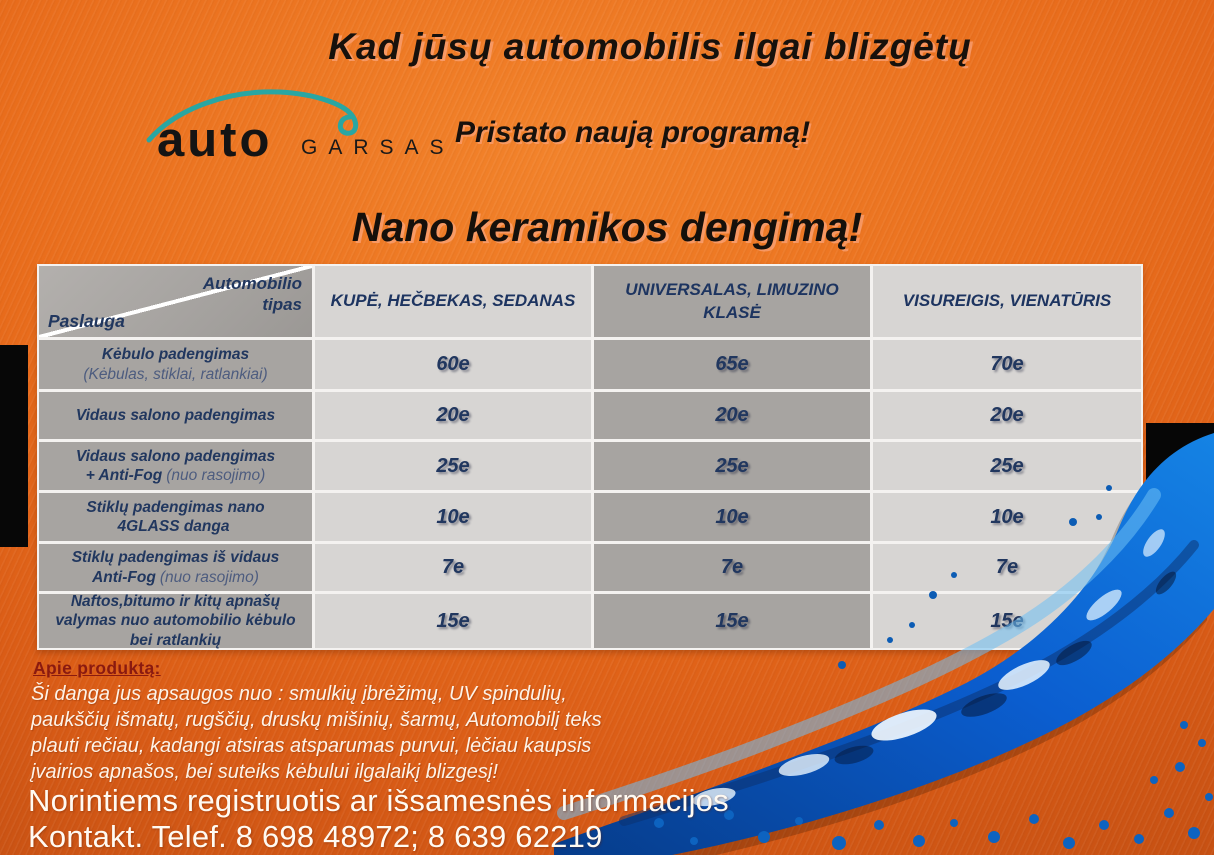 The height and width of the screenshot is (855, 1214). Describe the element at coordinates (175, 558) in the screenshot. I see `service-name: Stiklų padengimas iš vidaus` at that location.